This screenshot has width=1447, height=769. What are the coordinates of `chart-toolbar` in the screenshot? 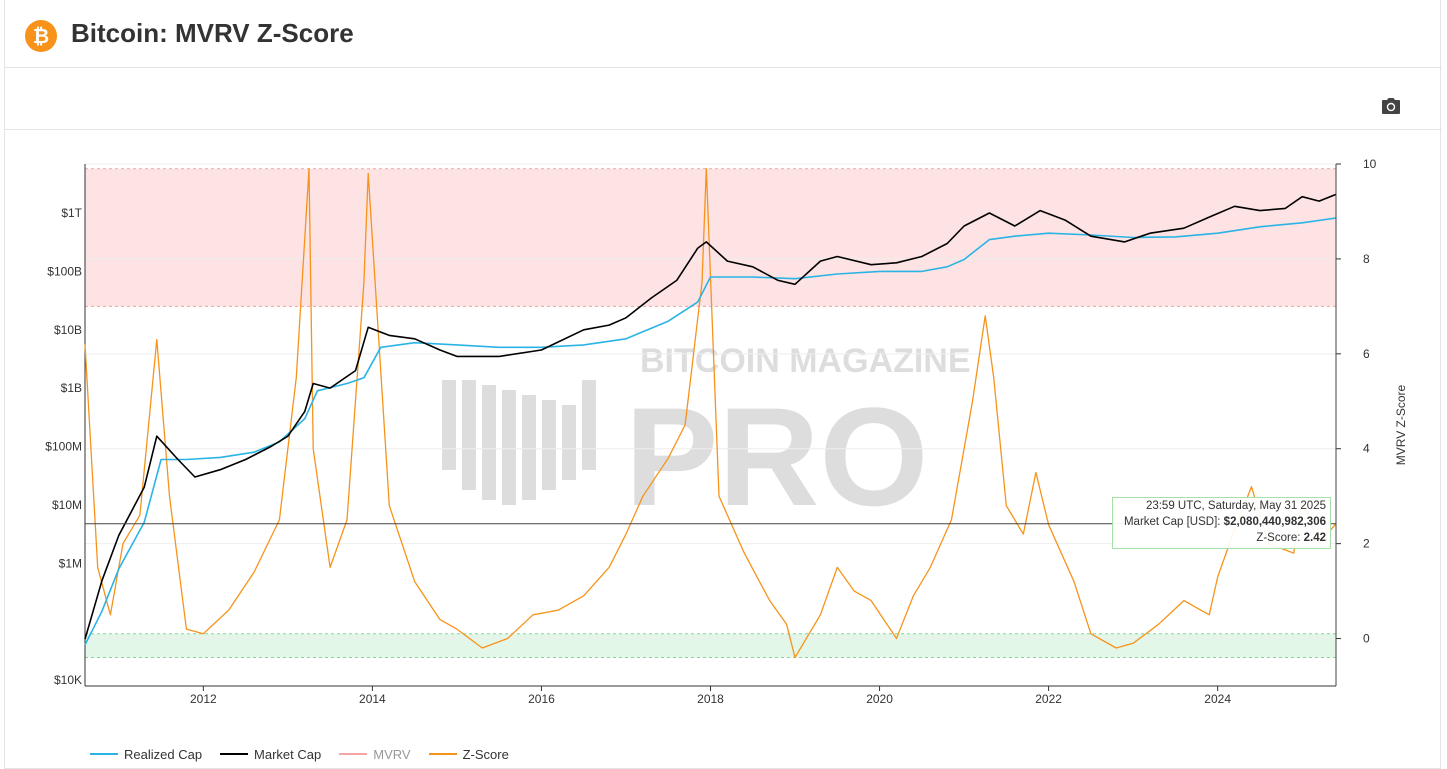 It's located at (723, 98).